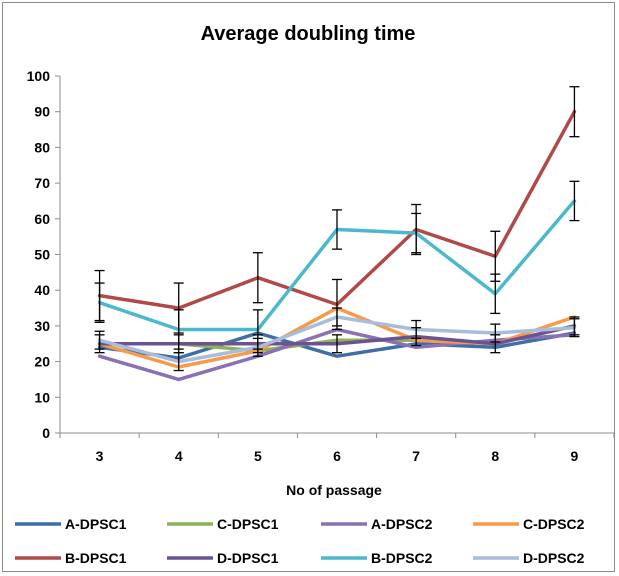 The image size is (619, 576). I want to click on x-tick-label: 8, so click(495, 456).